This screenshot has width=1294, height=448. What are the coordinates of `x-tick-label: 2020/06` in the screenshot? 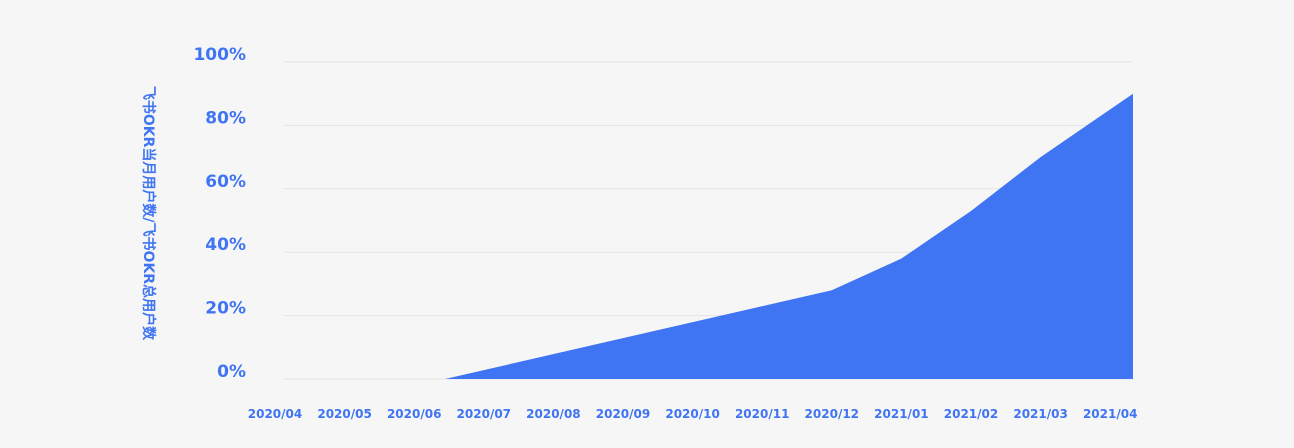 It's located at (414, 414).